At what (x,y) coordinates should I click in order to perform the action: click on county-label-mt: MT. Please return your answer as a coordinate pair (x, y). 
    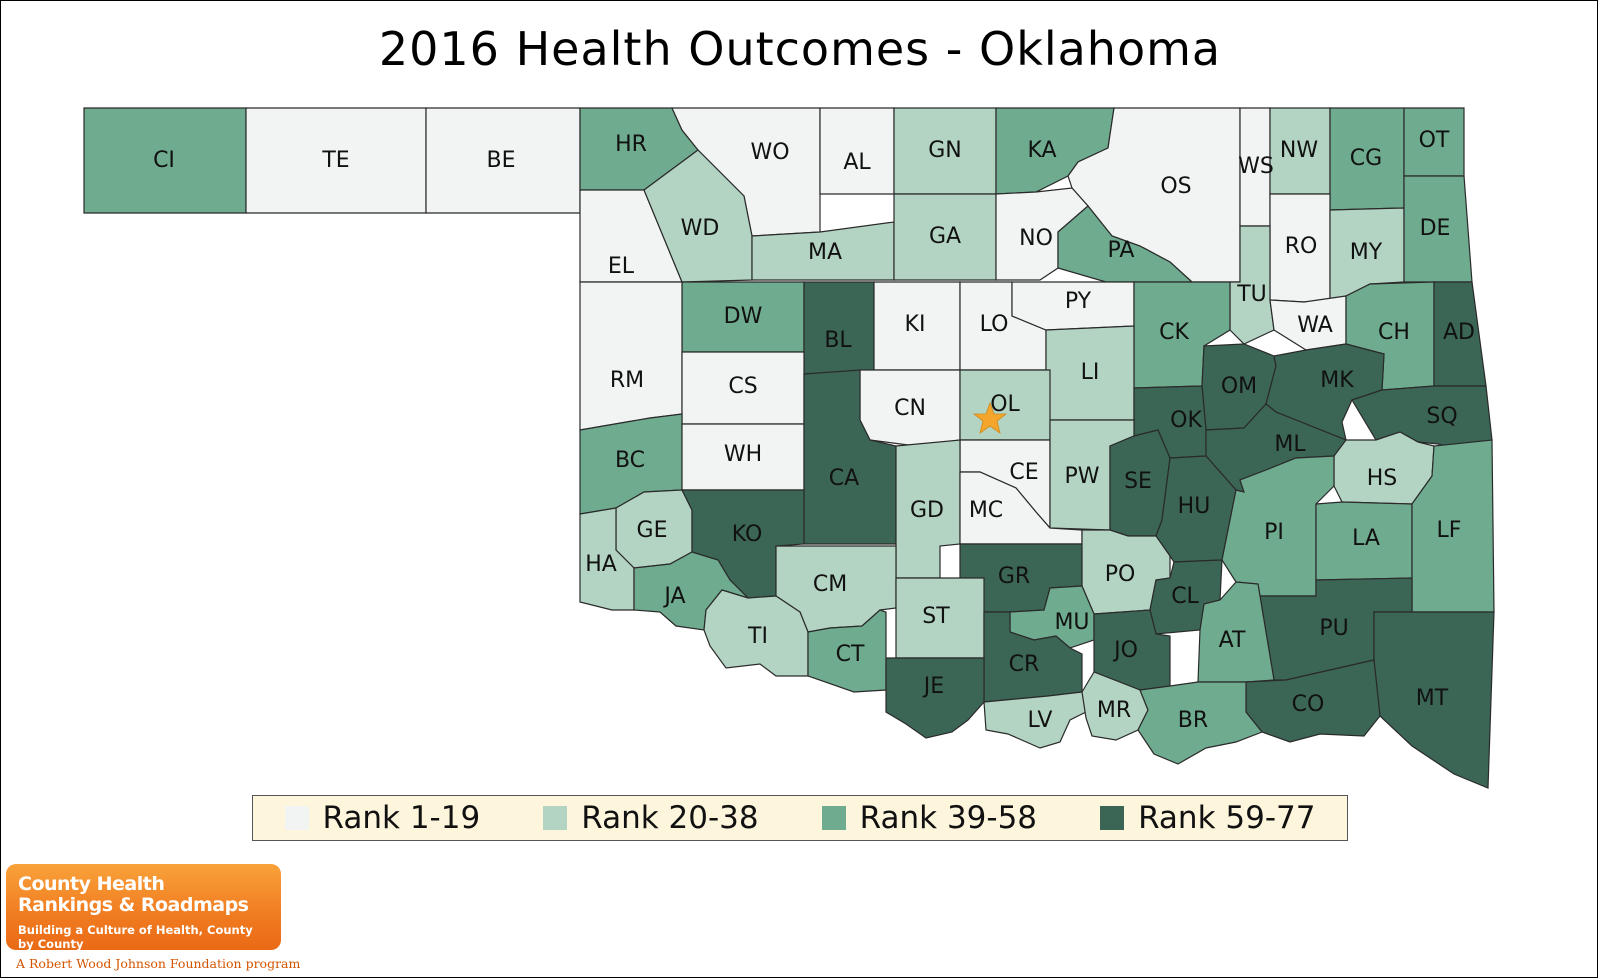
    Looking at the image, I should click on (1432, 698).